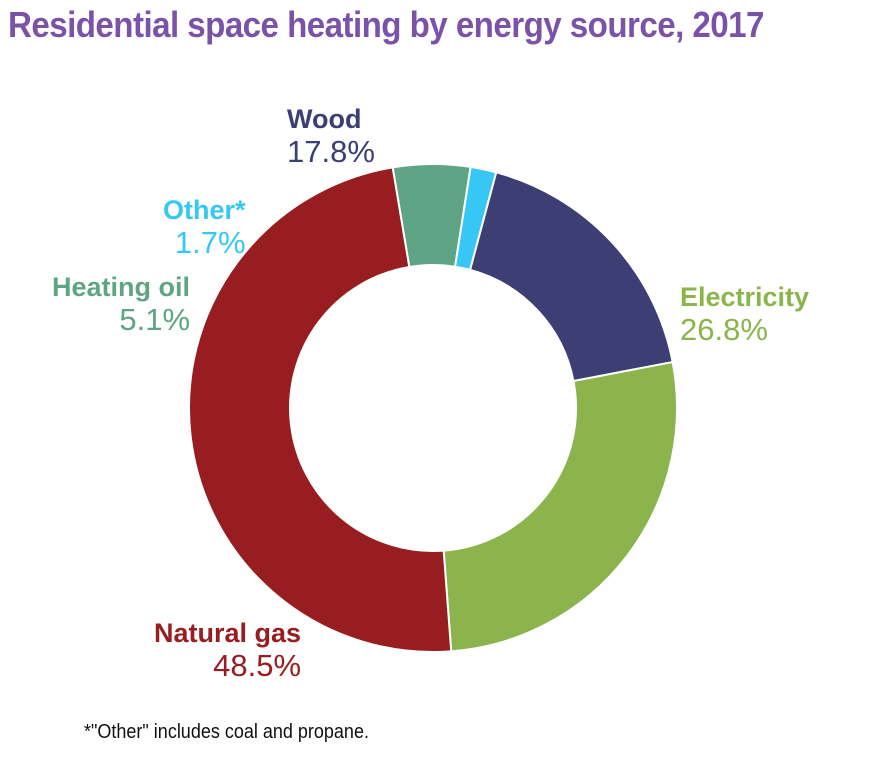 The image size is (871, 757). Describe the element at coordinates (155, 319) in the screenshot. I see `label-heating-oil-value: 5.1%` at that location.